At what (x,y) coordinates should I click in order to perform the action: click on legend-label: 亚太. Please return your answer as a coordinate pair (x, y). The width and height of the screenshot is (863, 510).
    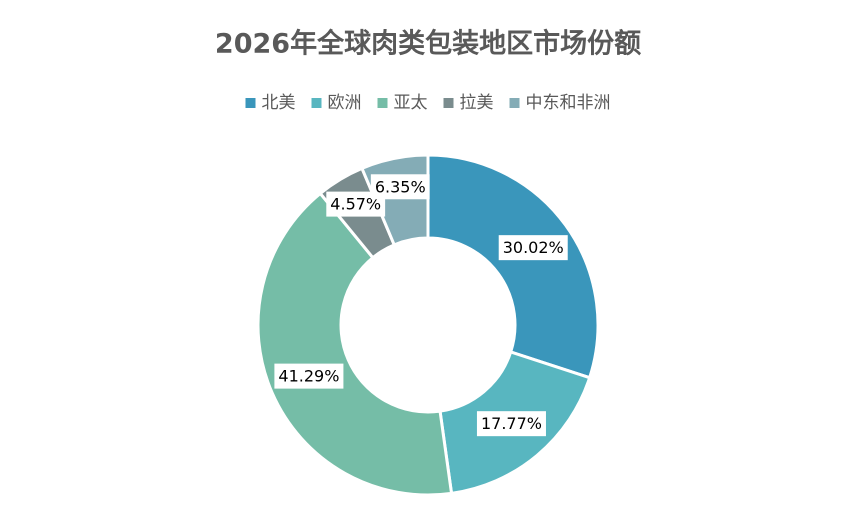
    Looking at the image, I should click on (411, 103).